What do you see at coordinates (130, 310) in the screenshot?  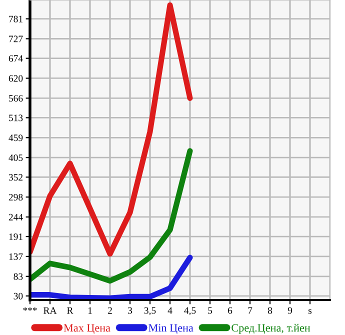 I see `x-tick-label: 3` at bounding box center [130, 310].